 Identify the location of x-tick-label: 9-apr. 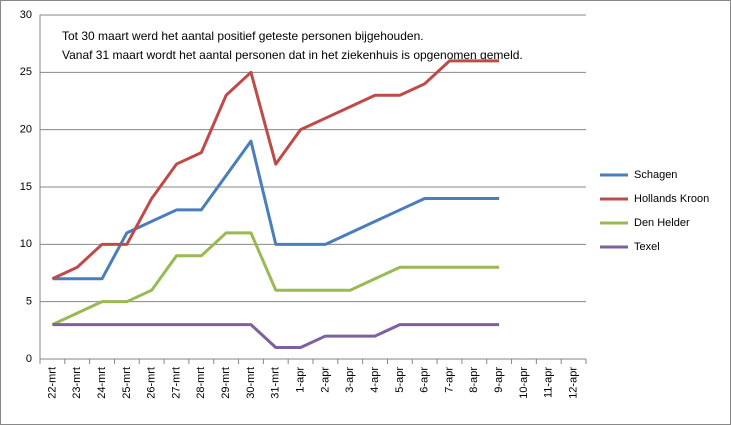
(499, 380).